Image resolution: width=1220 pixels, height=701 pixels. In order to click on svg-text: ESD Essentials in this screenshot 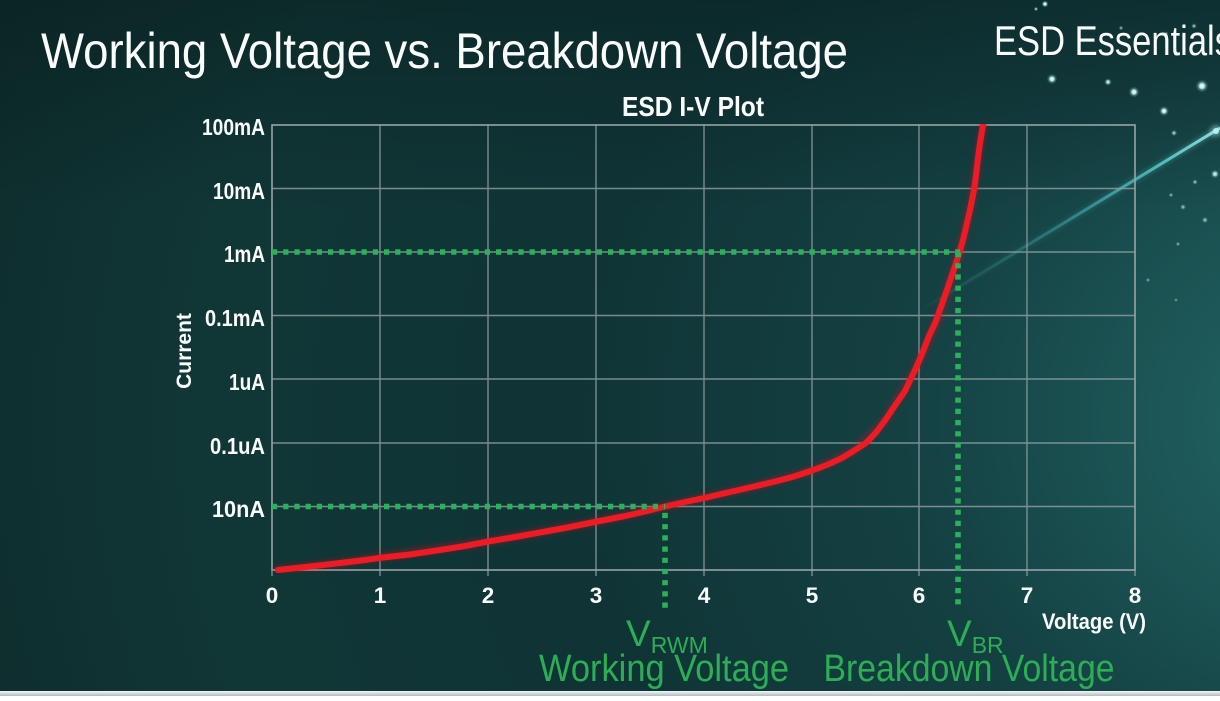, I will do `click(1107, 40)`.